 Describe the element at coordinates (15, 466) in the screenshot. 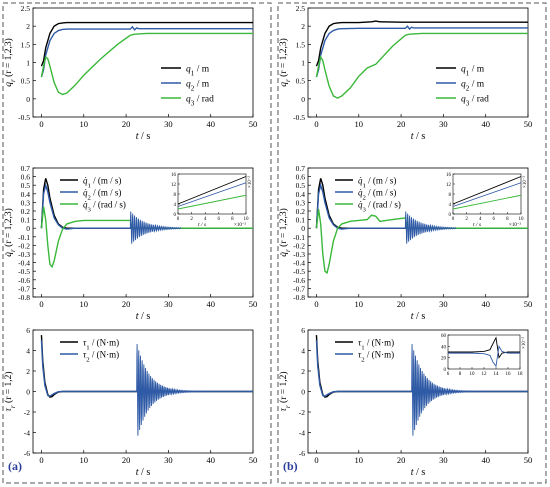

I see `panel-a-label: (a)` at that location.